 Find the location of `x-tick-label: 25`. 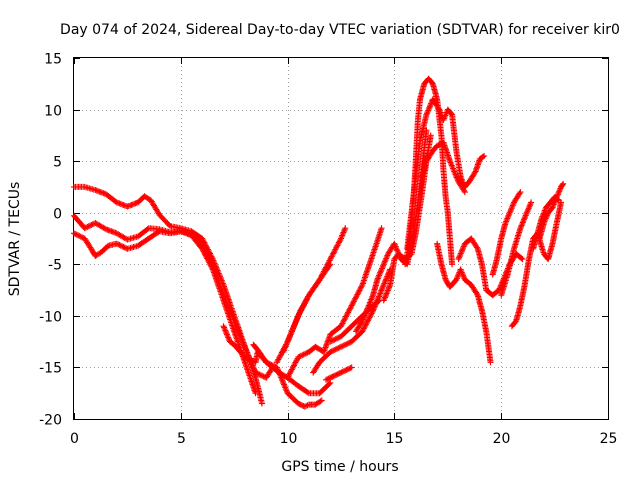

x-tick-label: 25 is located at coordinates (609, 439).